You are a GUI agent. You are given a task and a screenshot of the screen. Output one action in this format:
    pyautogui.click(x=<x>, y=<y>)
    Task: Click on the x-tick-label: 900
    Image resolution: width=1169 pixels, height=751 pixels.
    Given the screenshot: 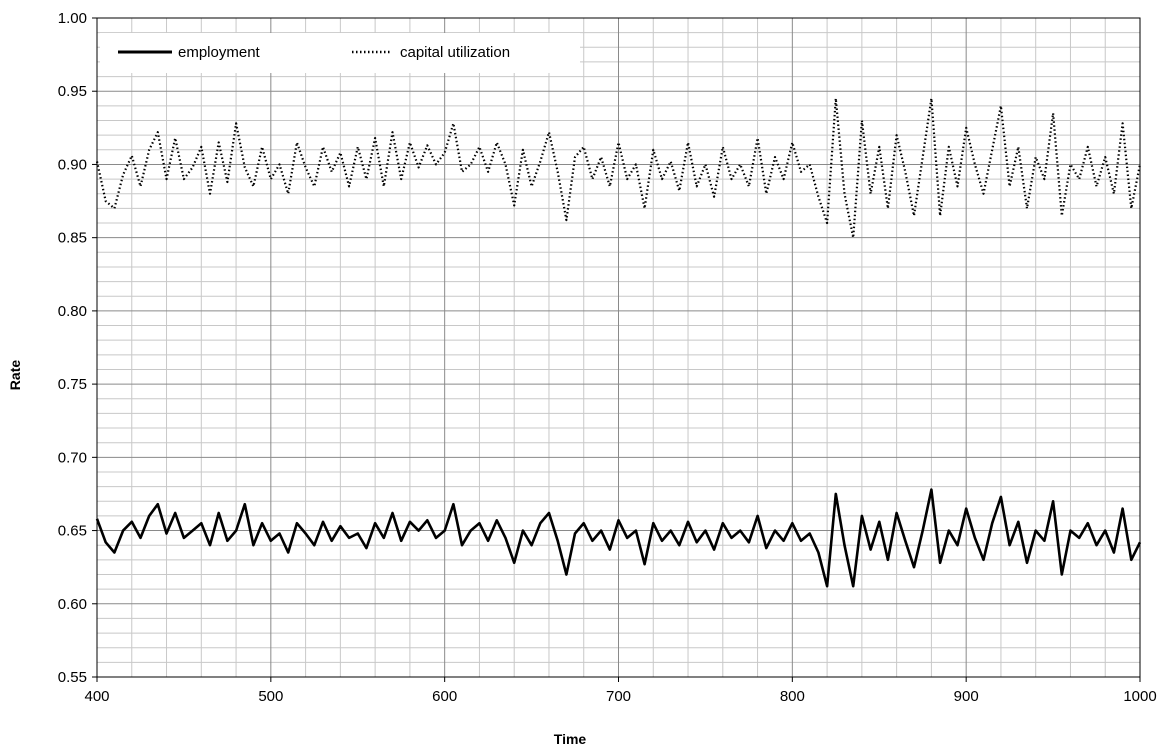 What is the action you would take?
    pyautogui.click(x=966, y=696)
    